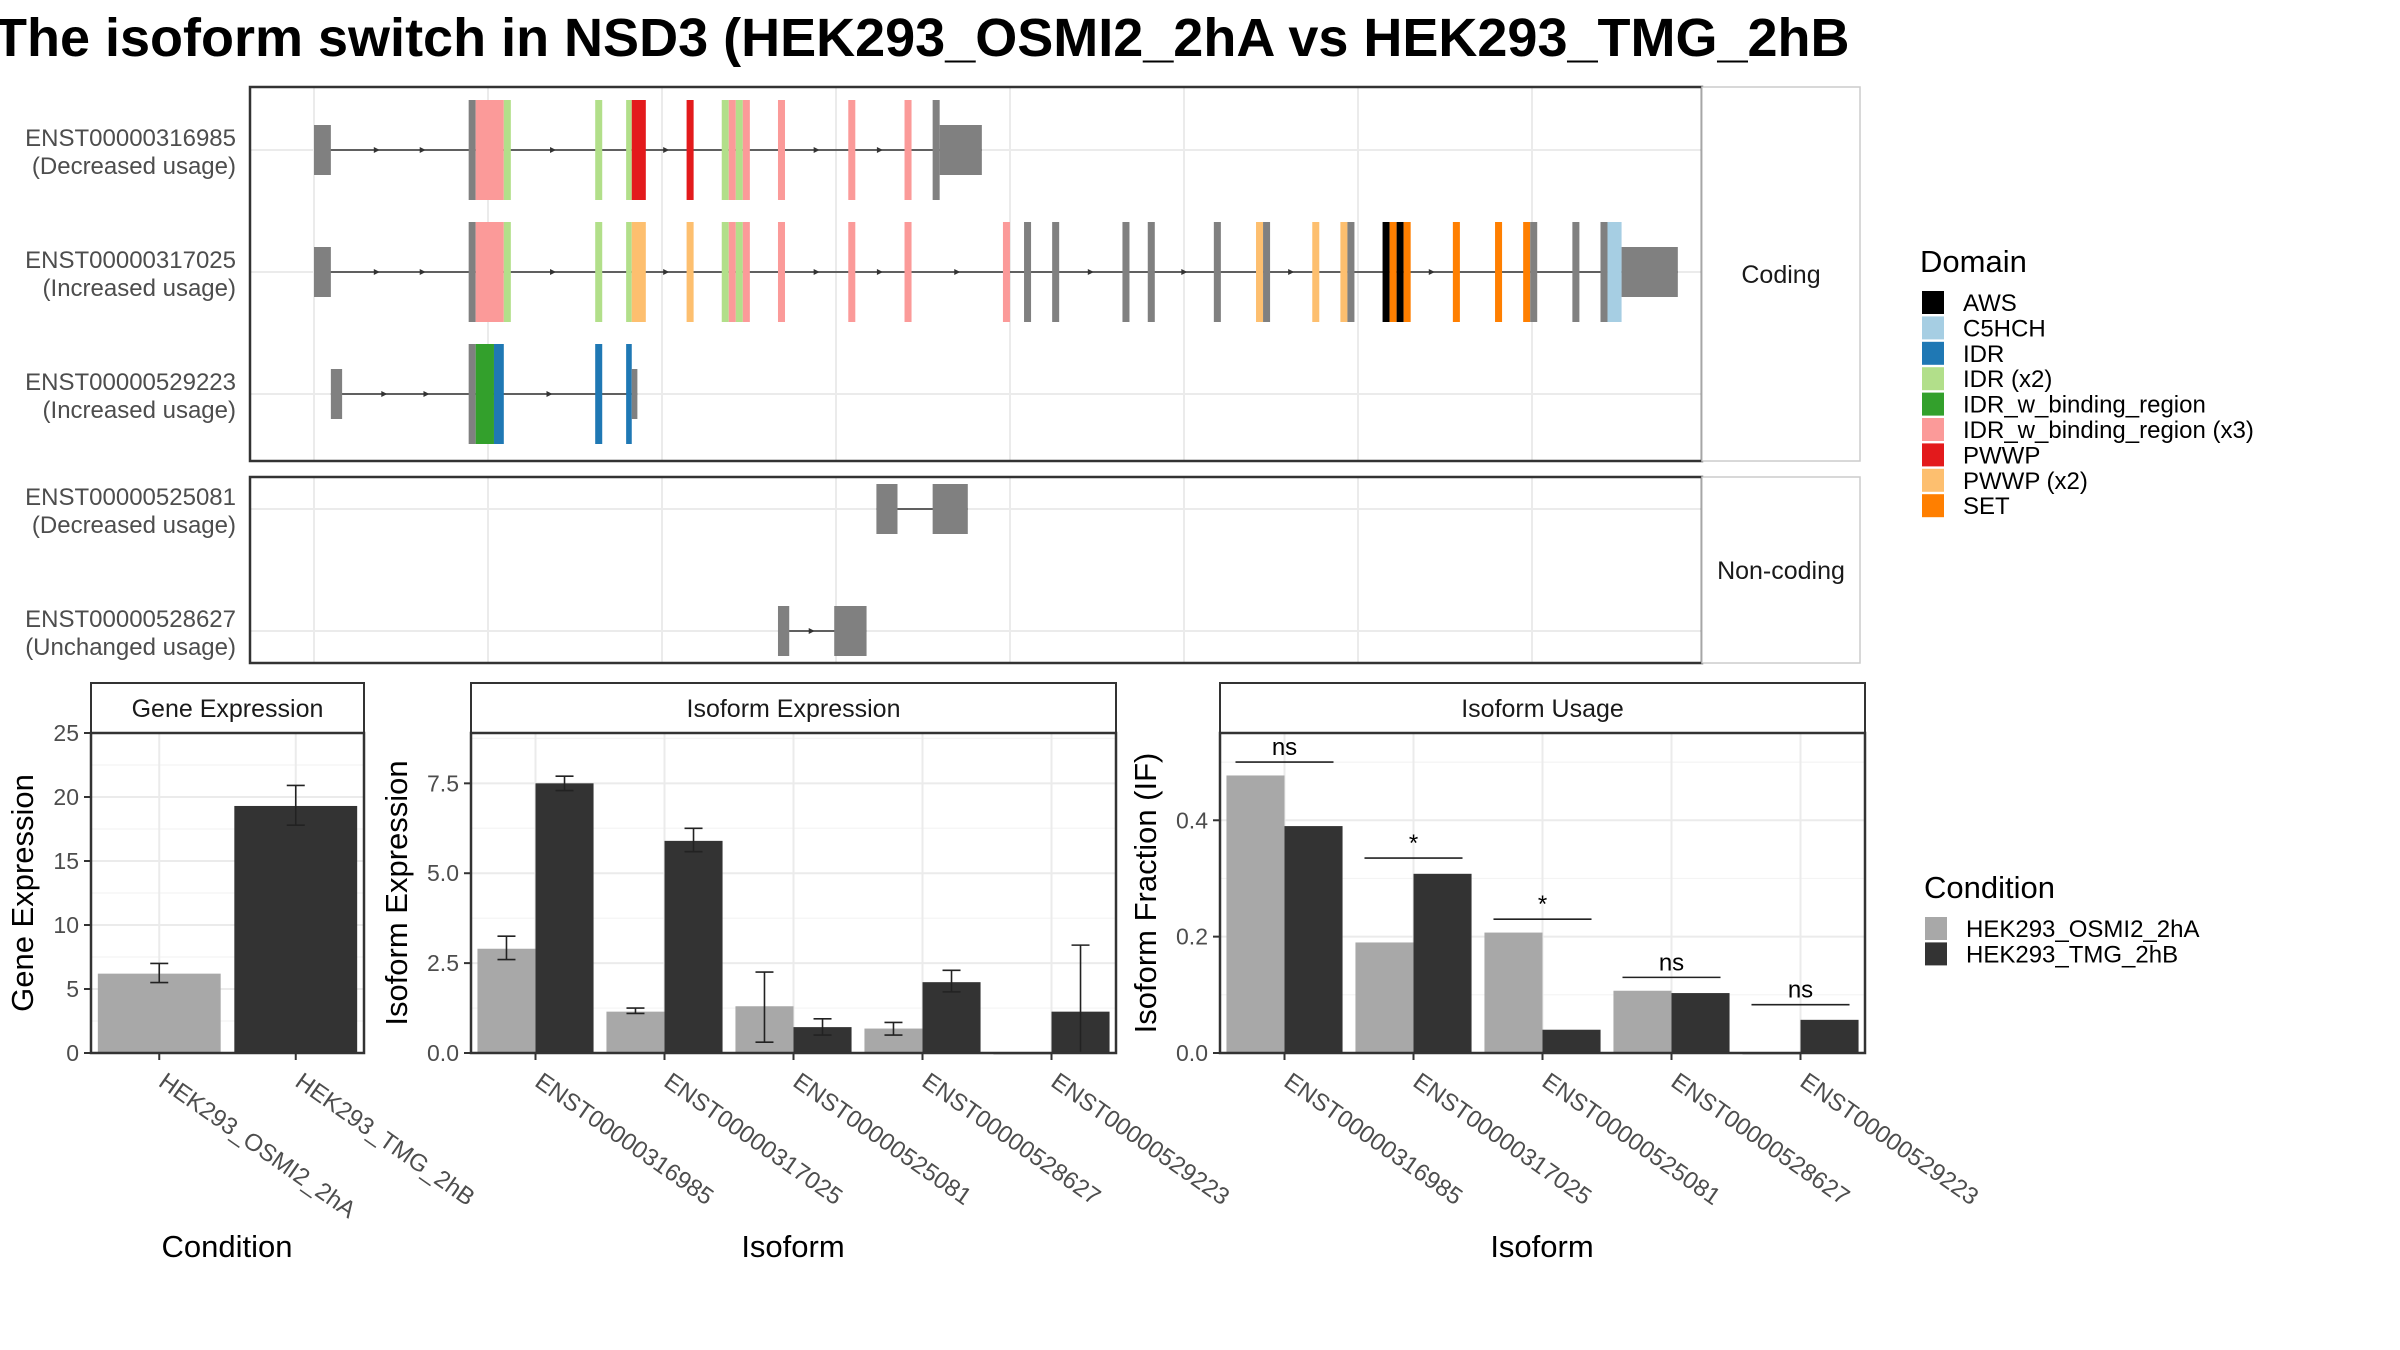 The width and height of the screenshot is (2400, 1350). Describe the element at coordinates (66, 861) in the screenshot. I see `y-tick-label: 15` at that location.